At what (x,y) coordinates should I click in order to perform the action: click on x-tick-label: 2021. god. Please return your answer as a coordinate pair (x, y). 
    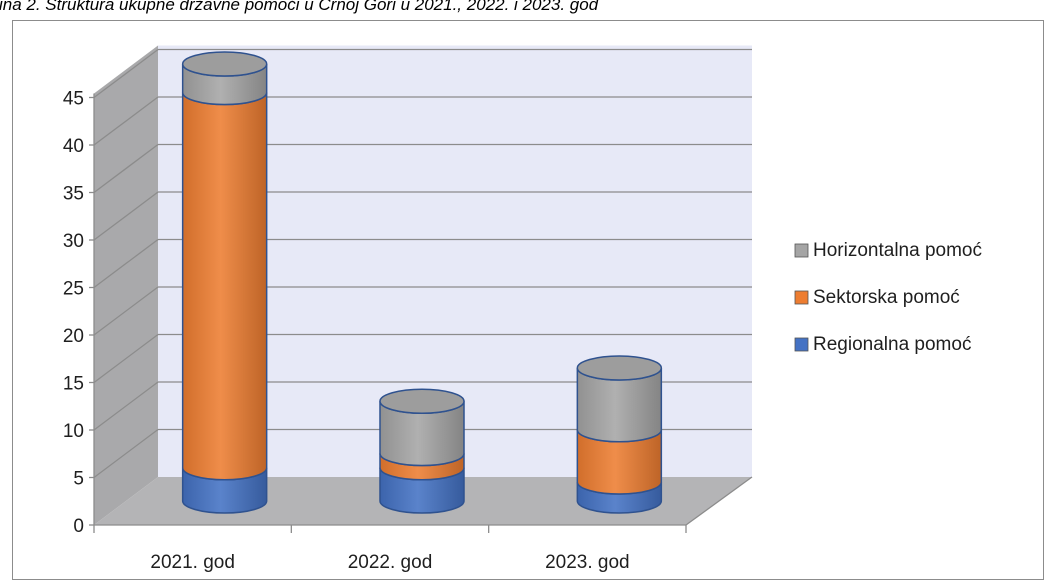
    Looking at the image, I should click on (192, 562).